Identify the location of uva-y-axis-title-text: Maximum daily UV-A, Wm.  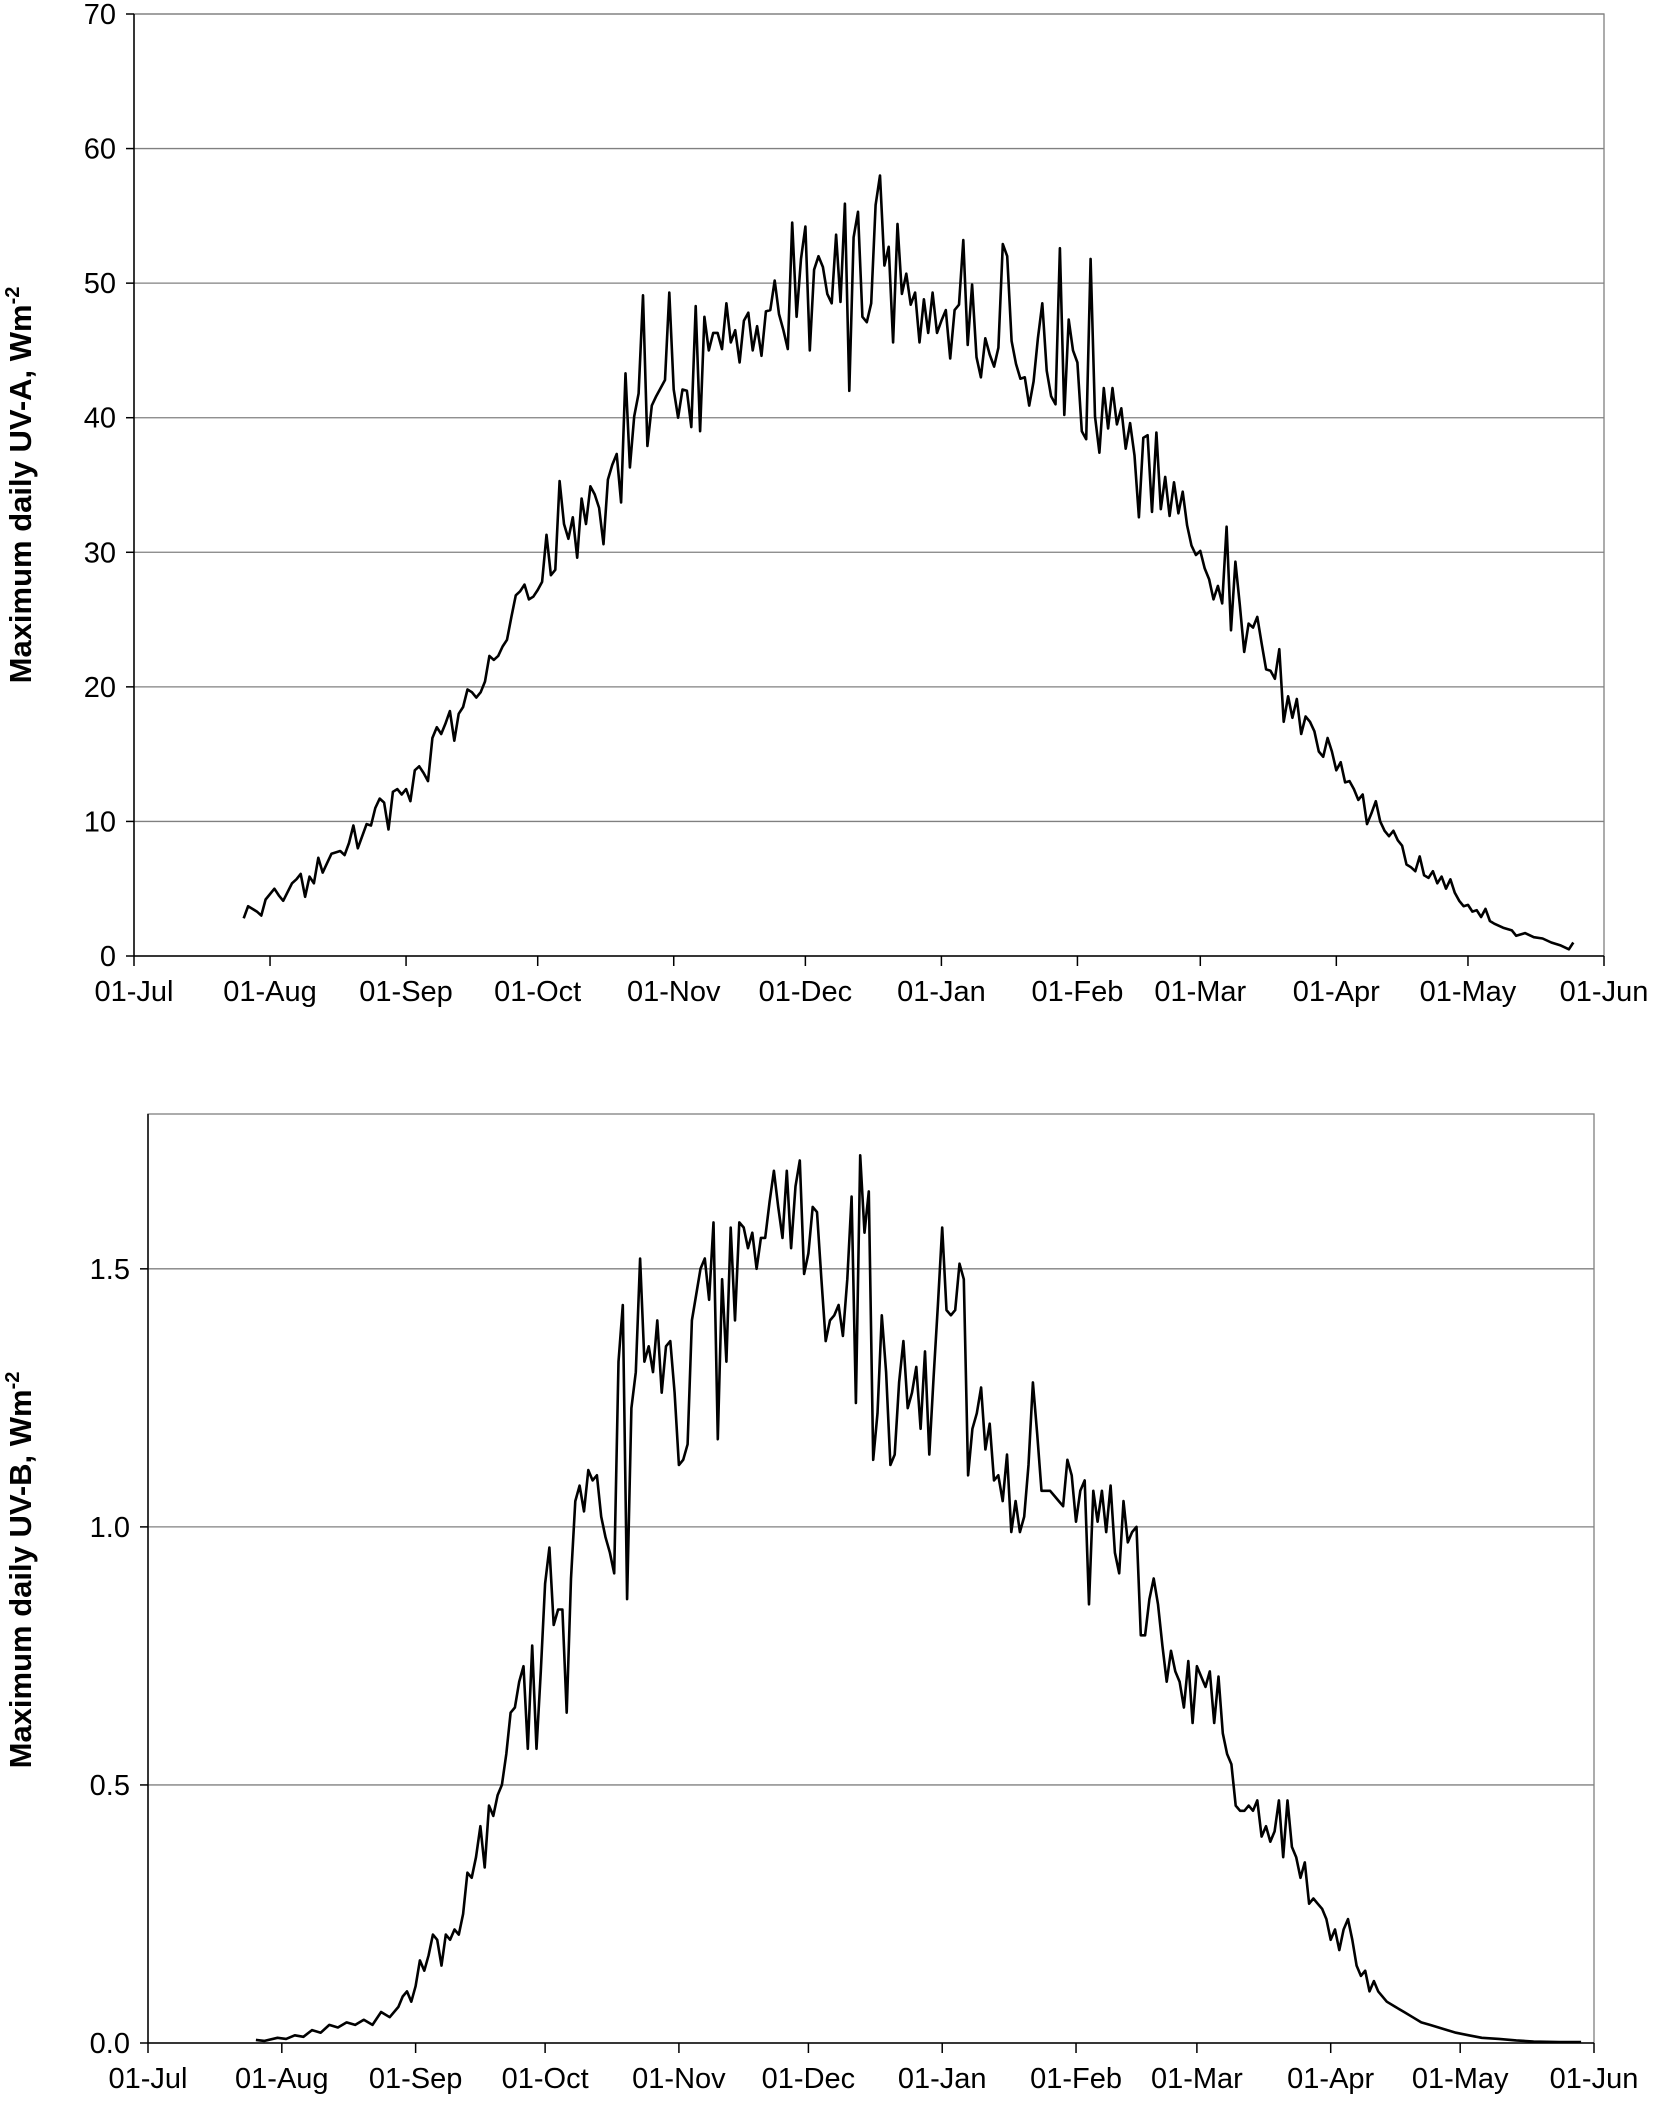
(20, 493).